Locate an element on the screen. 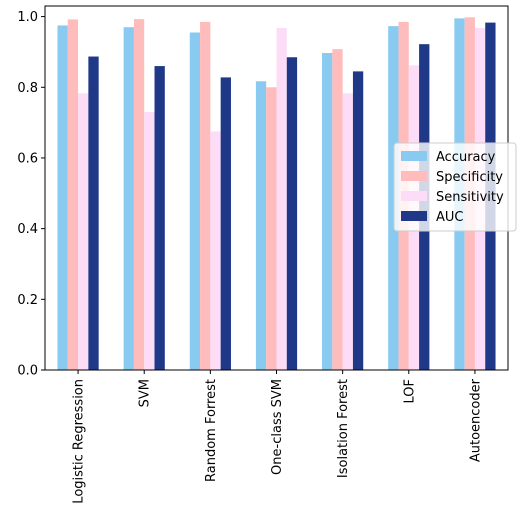 This screenshot has width=529, height=517. y-tick-label: 0.4 is located at coordinates (27, 229).